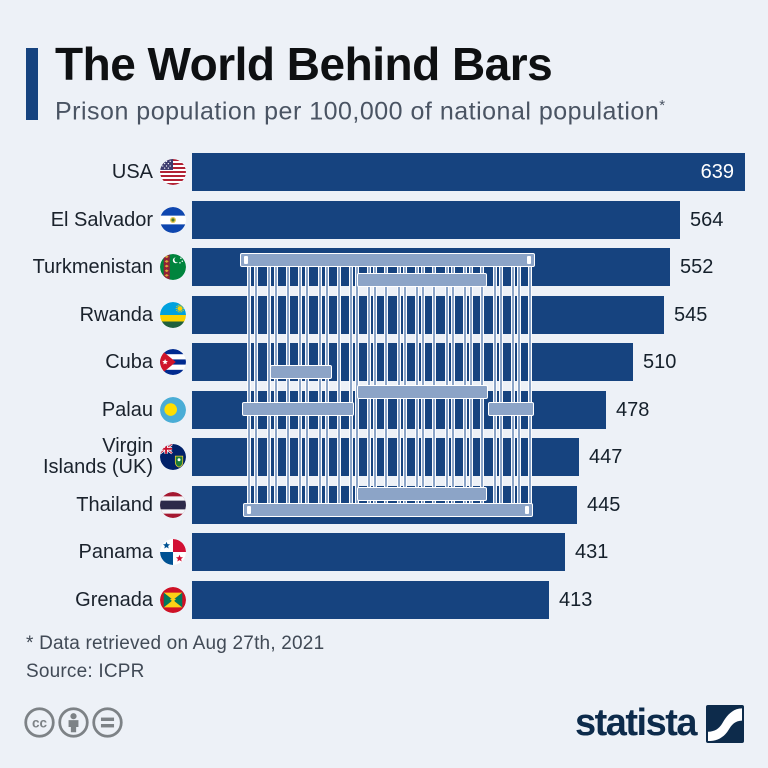  Describe the element at coordinates (129, 361) in the screenshot. I see `country-label: Cuba` at that location.